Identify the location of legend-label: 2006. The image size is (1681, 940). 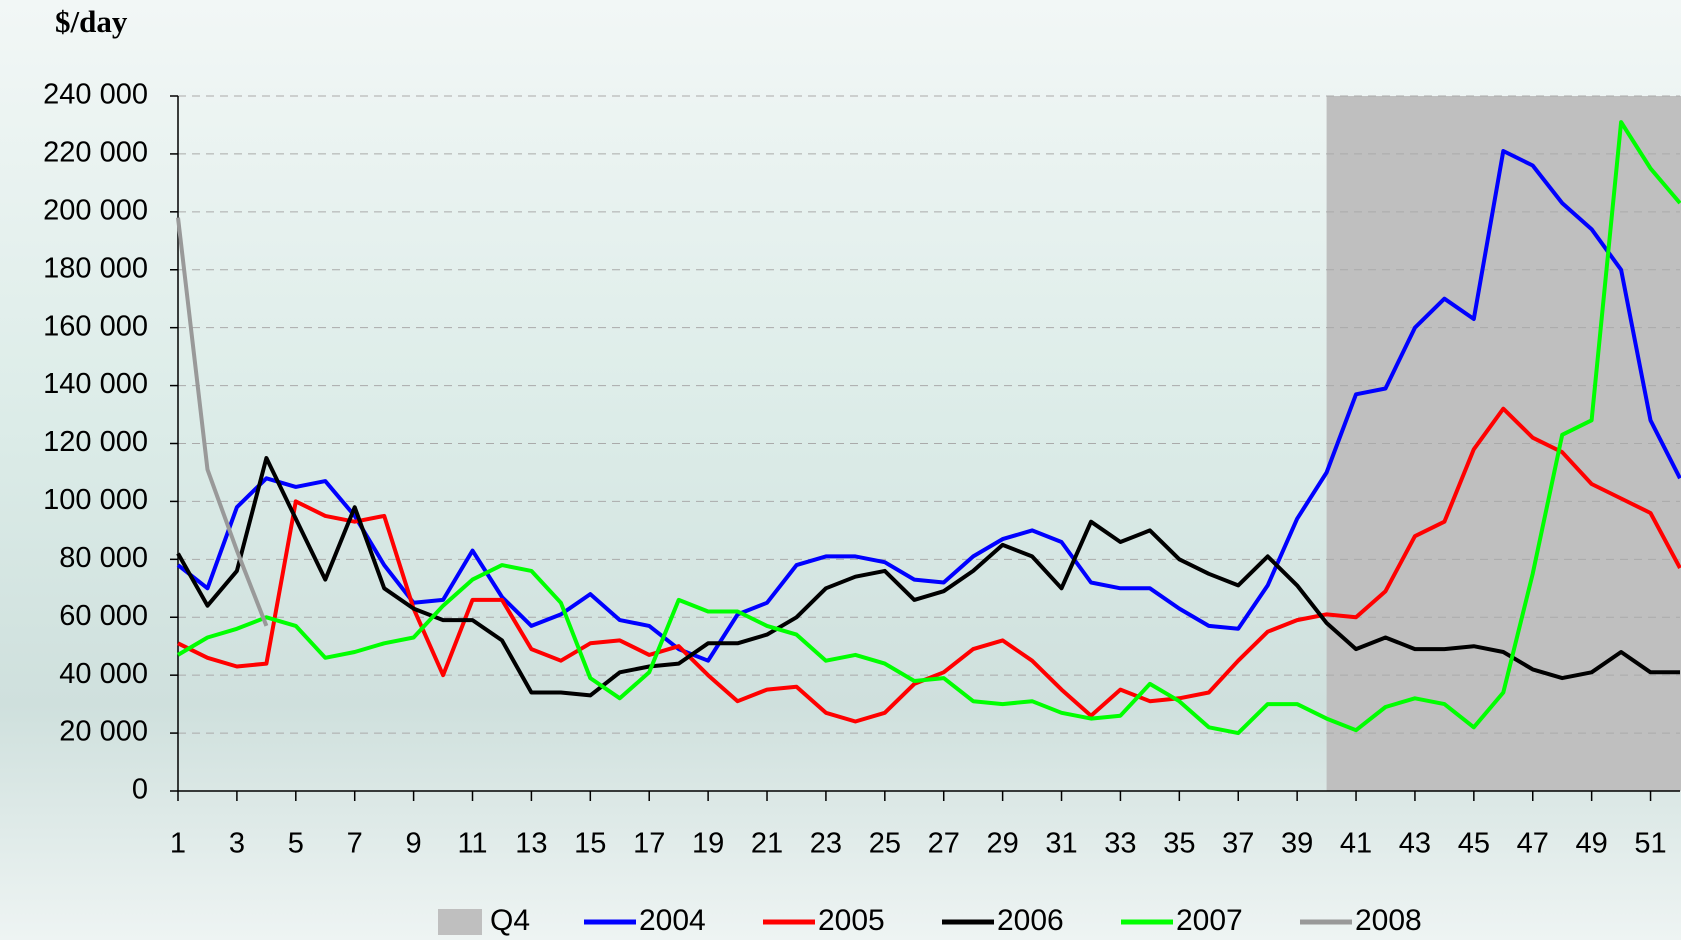
(1030, 920).